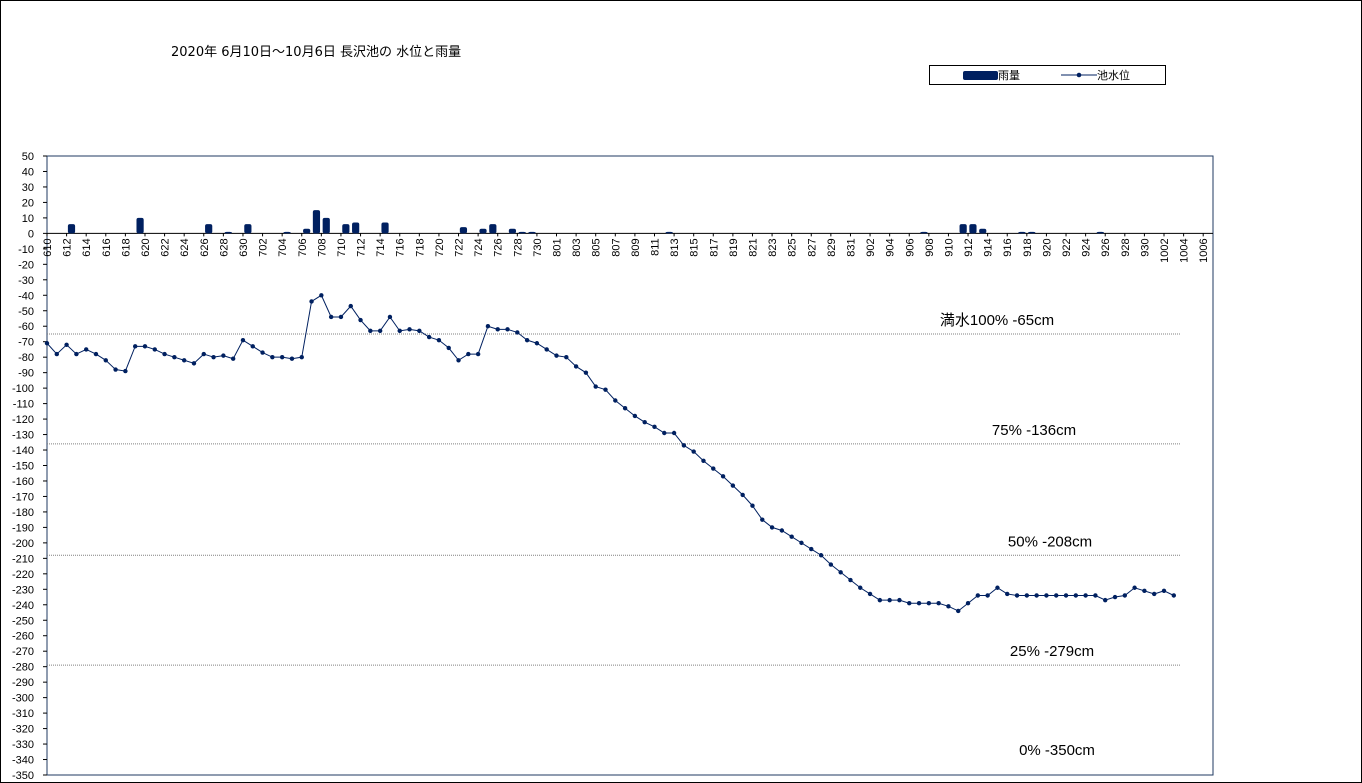 This screenshot has width=1362, height=783. Describe the element at coordinates (23, 652) in the screenshot. I see `y-tick-label: -270` at that location.